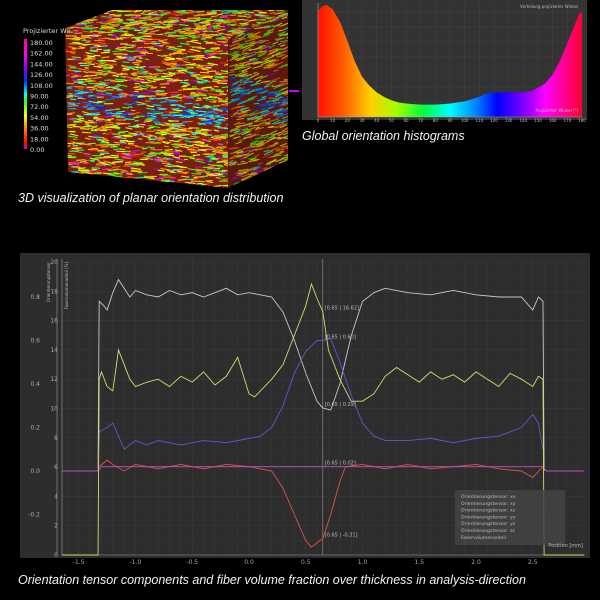 The width and height of the screenshot is (600, 600). Describe the element at coordinates (533, 562) in the screenshot. I see `x-tick-label: 2.5` at that location.